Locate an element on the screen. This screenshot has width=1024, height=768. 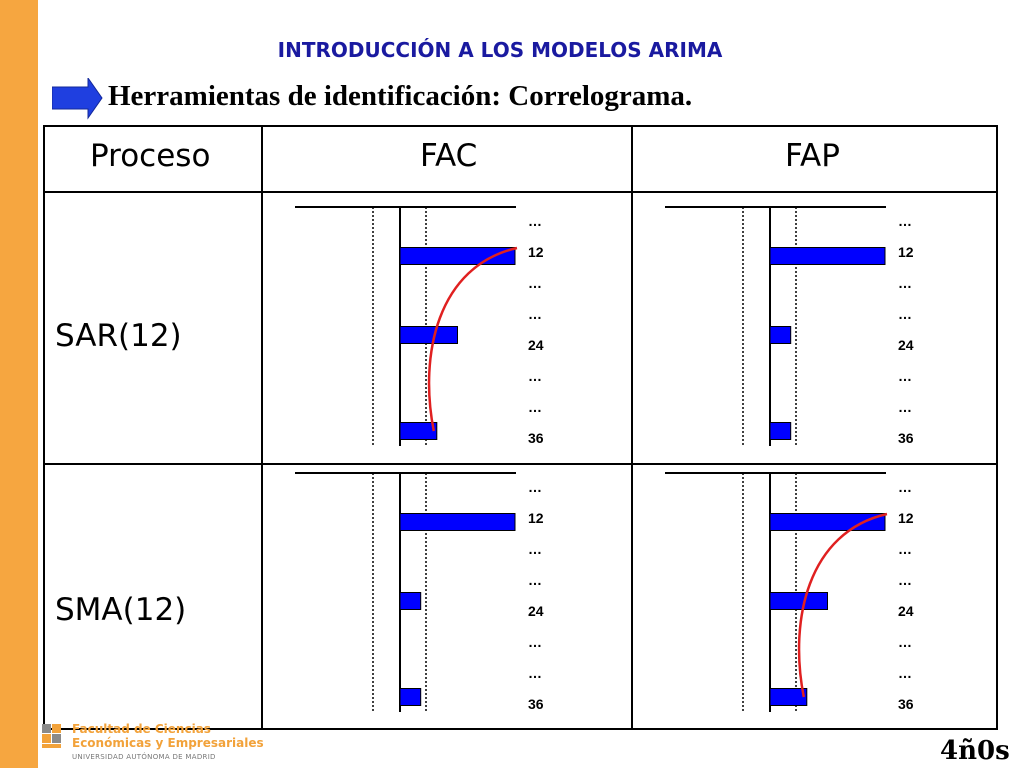
sma-fap-correlogram: … 12 … … 24 … … 36 is located at coordinates (789, 592).